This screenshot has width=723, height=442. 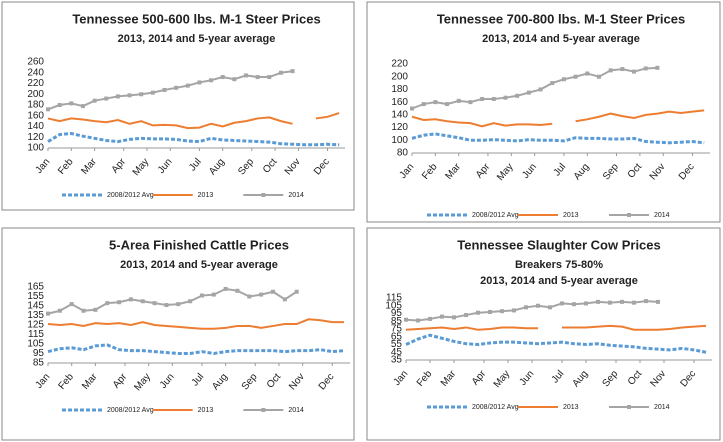 What do you see at coordinates (35, 137) in the screenshot?
I see `y-tick-label: 120` at bounding box center [35, 137].